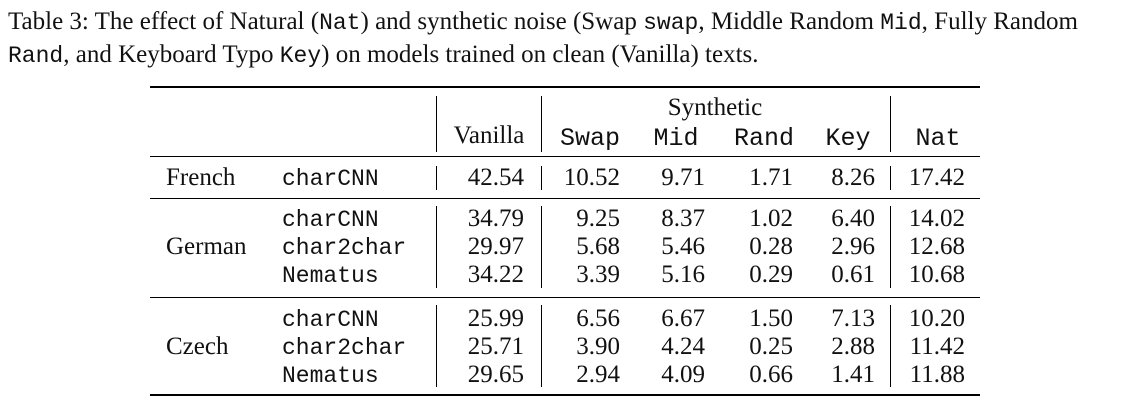 This screenshot has height=406, width=1132. What do you see at coordinates (495, 218) in the screenshot?
I see `value-vanilla: 34.79` at bounding box center [495, 218].